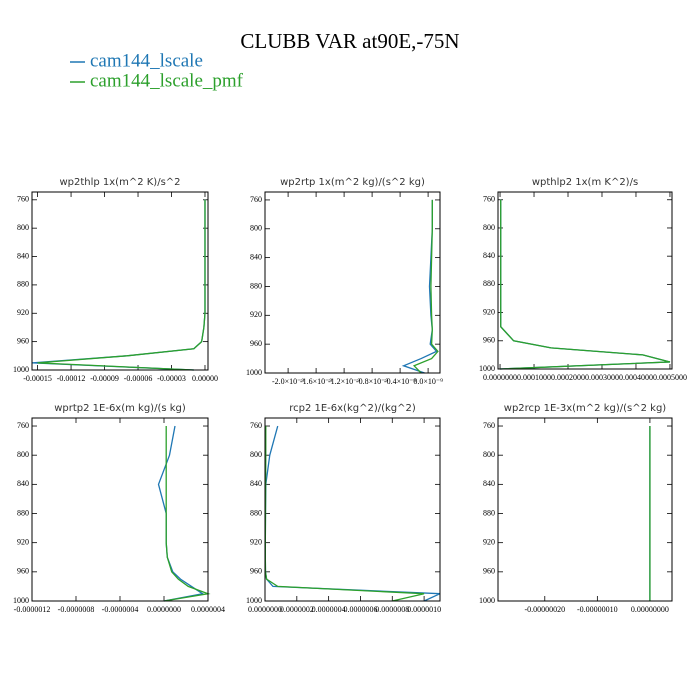 The width and height of the screenshot is (700, 700). I want to click on x-tick-label: -0.00000020, so click(544, 609).